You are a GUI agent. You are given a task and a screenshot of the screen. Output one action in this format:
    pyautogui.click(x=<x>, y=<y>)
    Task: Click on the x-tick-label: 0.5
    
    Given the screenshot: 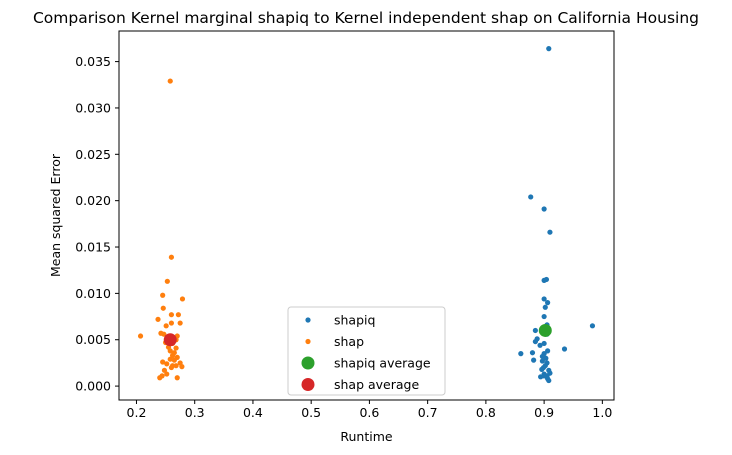 What is the action you would take?
    pyautogui.click(x=311, y=412)
    